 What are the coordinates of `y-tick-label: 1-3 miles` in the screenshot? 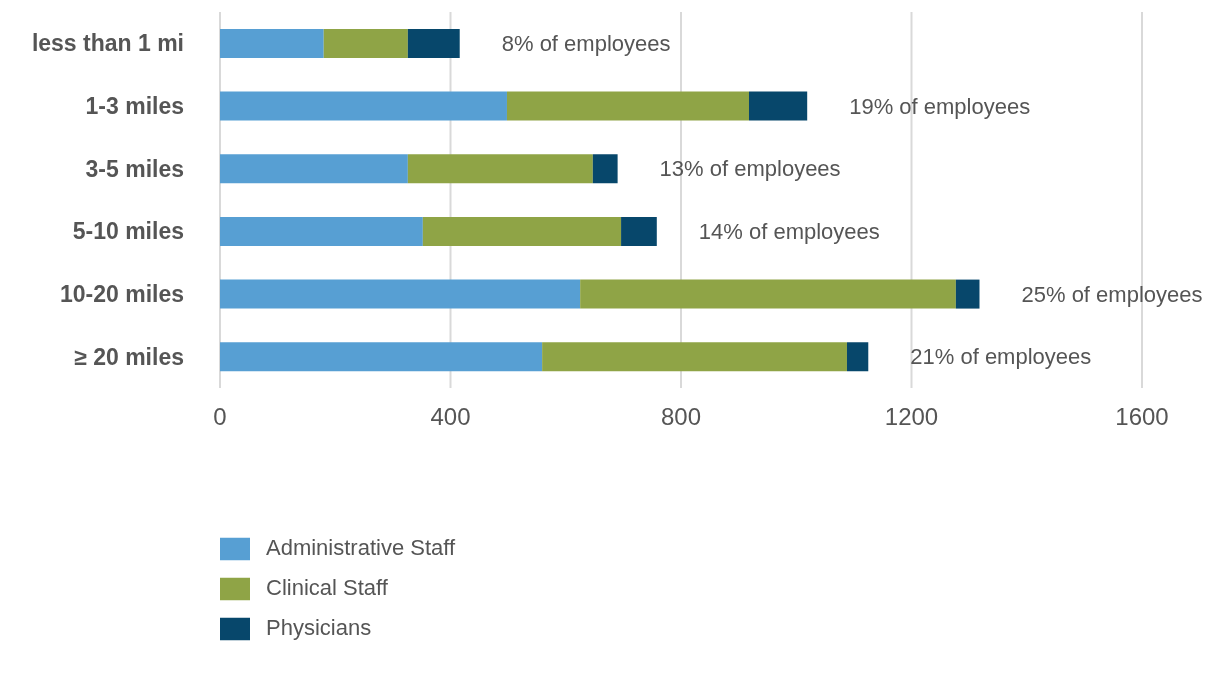 It's located at (134, 106).